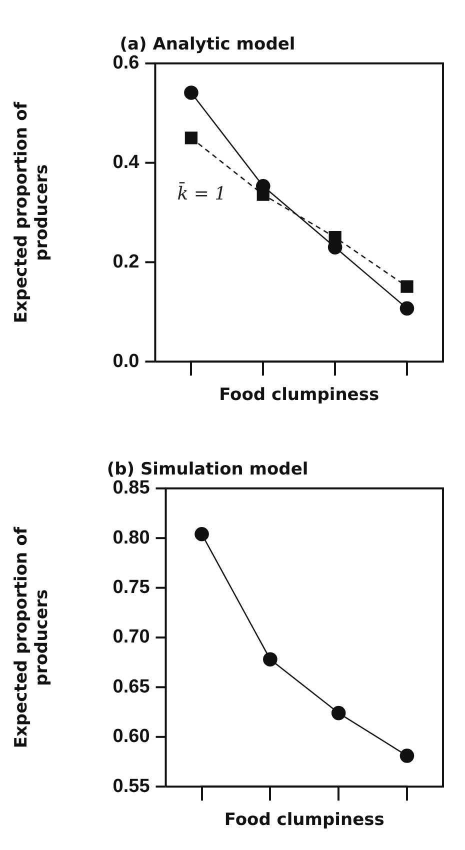 This screenshot has width=465, height=850. Describe the element at coordinates (126, 361) in the screenshot. I see `y-tick-label: 0.0` at that location.